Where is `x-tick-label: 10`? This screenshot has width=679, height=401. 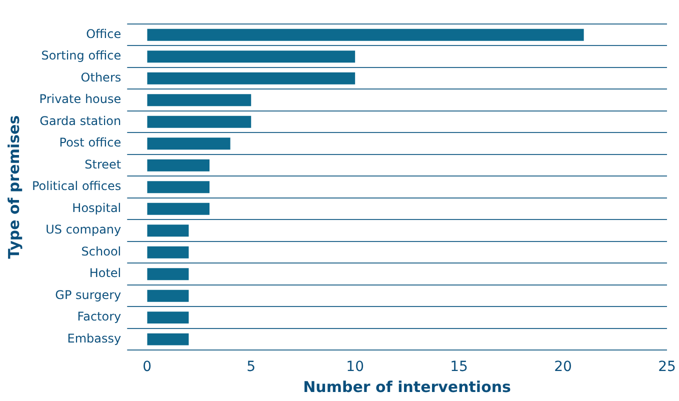
x-tick-label: 10 is located at coordinates (355, 367).